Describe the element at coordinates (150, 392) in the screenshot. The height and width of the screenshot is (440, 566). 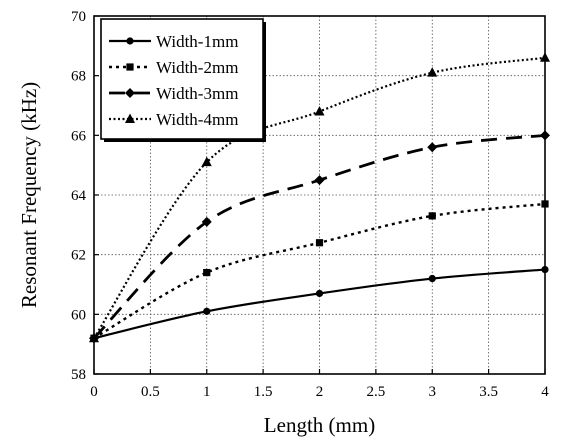
I see `x-tick-label: 0.5` at that location.